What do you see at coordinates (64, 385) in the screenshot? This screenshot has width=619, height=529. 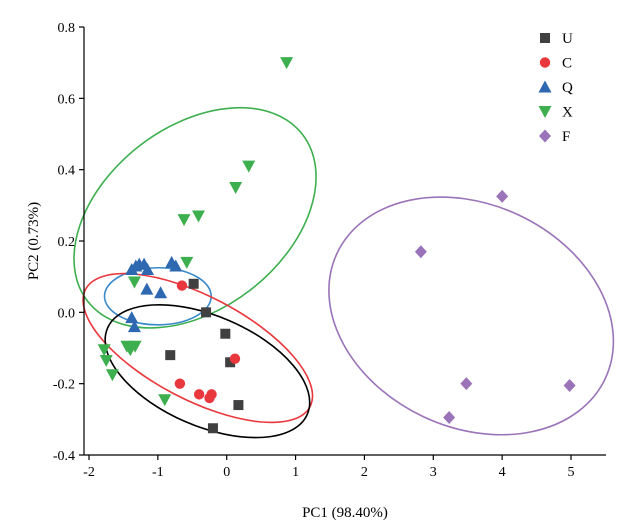 I see `y-tick-label: -0.2` at bounding box center [64, 385].